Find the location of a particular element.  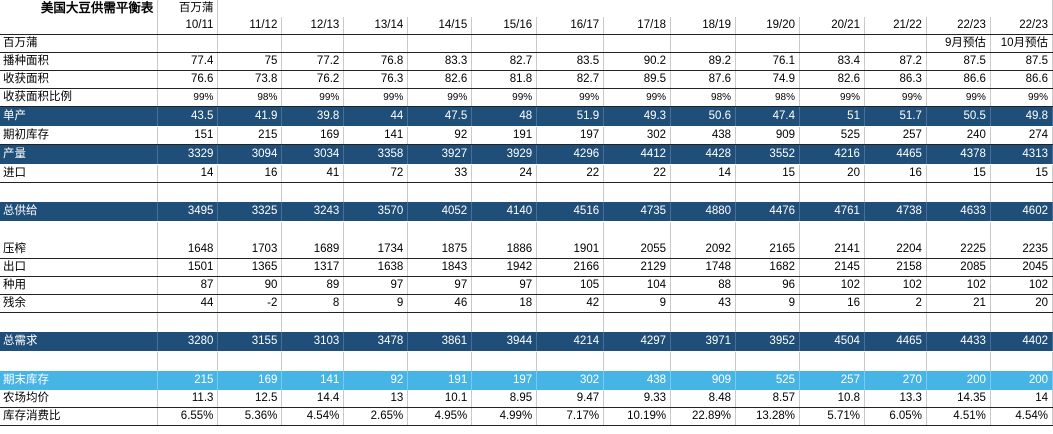

value-cell: 4433 is located at coordinates (958, 342).